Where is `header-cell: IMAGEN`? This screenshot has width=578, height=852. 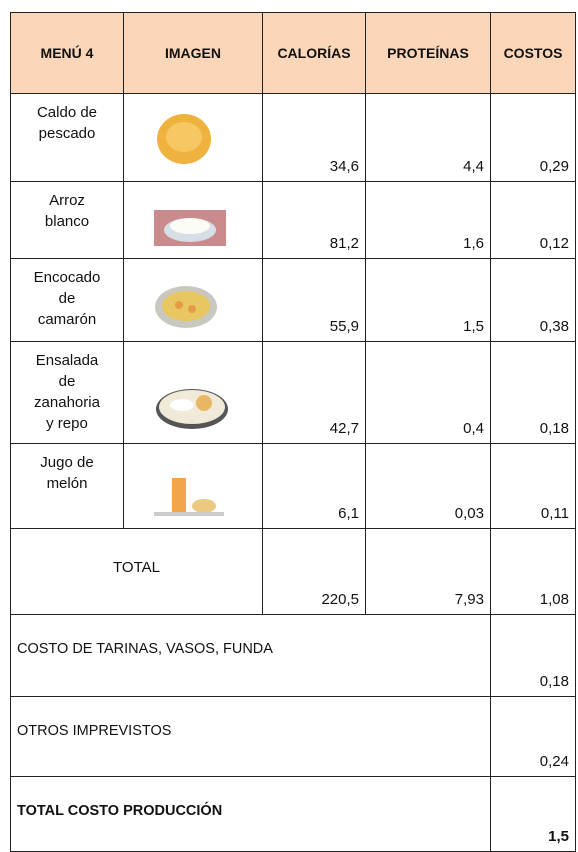
header-cell: IMAGEN is located at coordinates (193, 53).